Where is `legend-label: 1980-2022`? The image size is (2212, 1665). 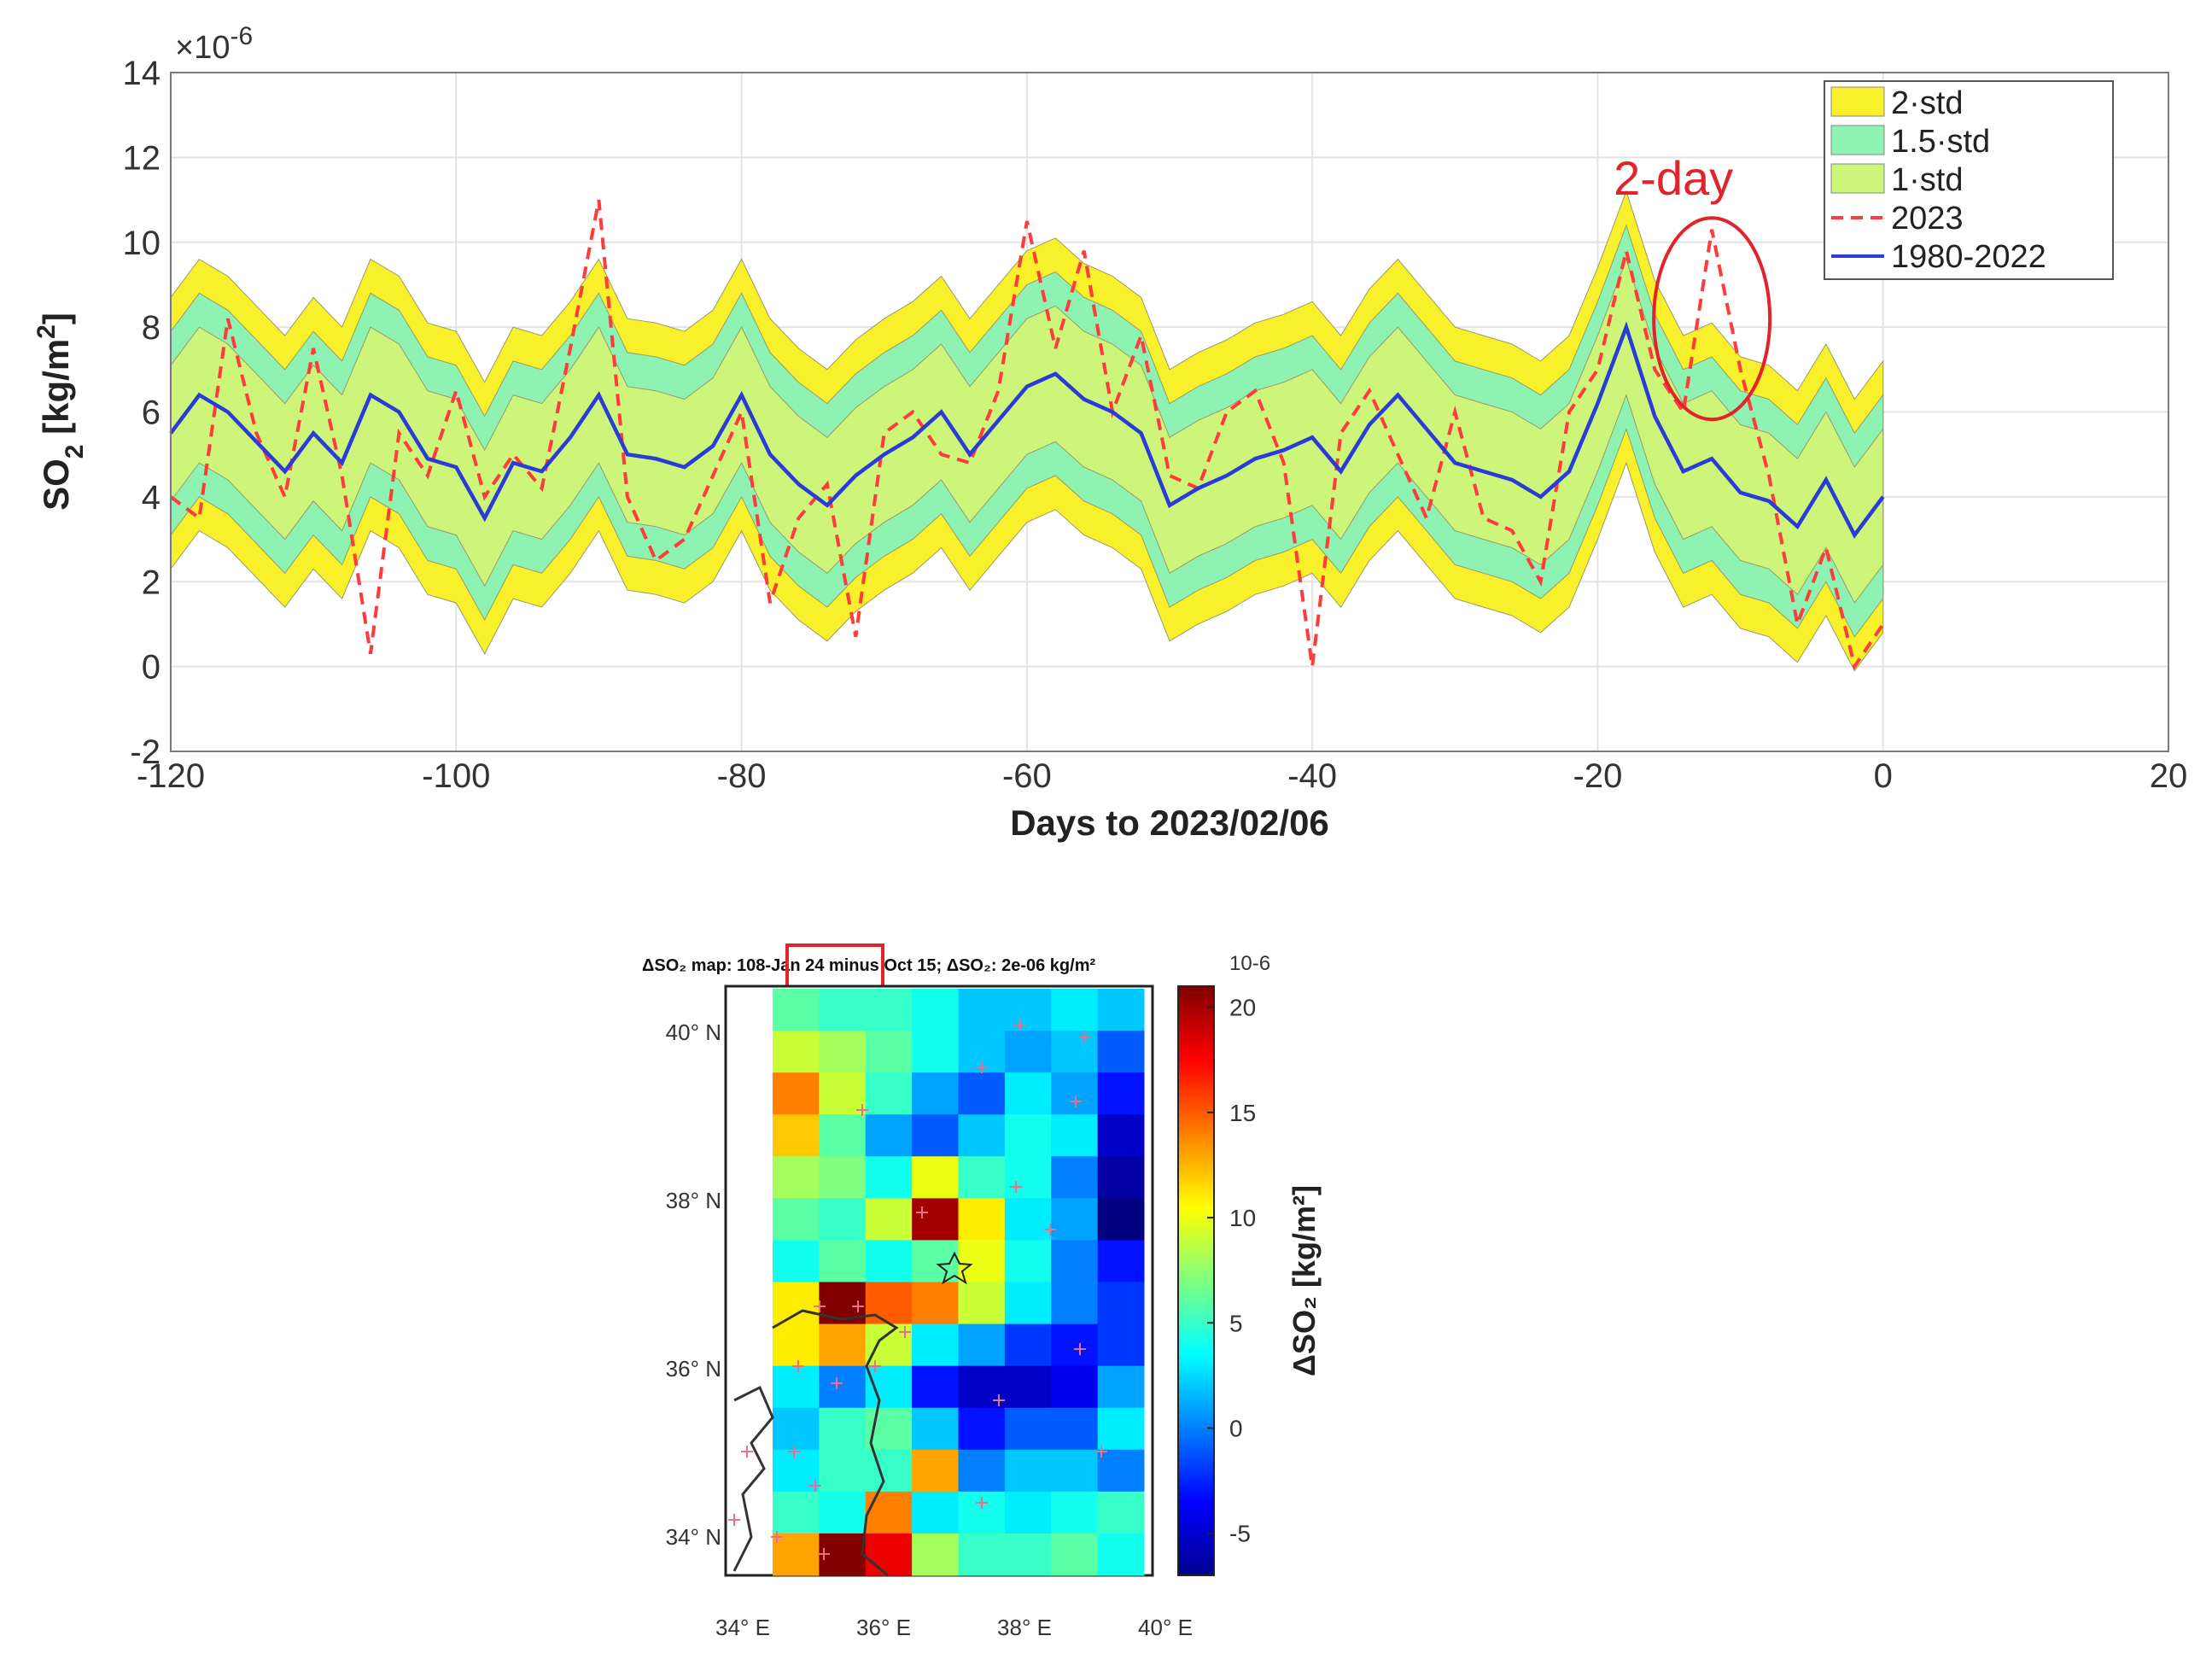 legend-label: 1980-2022 is located at coordinates (1969, 257).